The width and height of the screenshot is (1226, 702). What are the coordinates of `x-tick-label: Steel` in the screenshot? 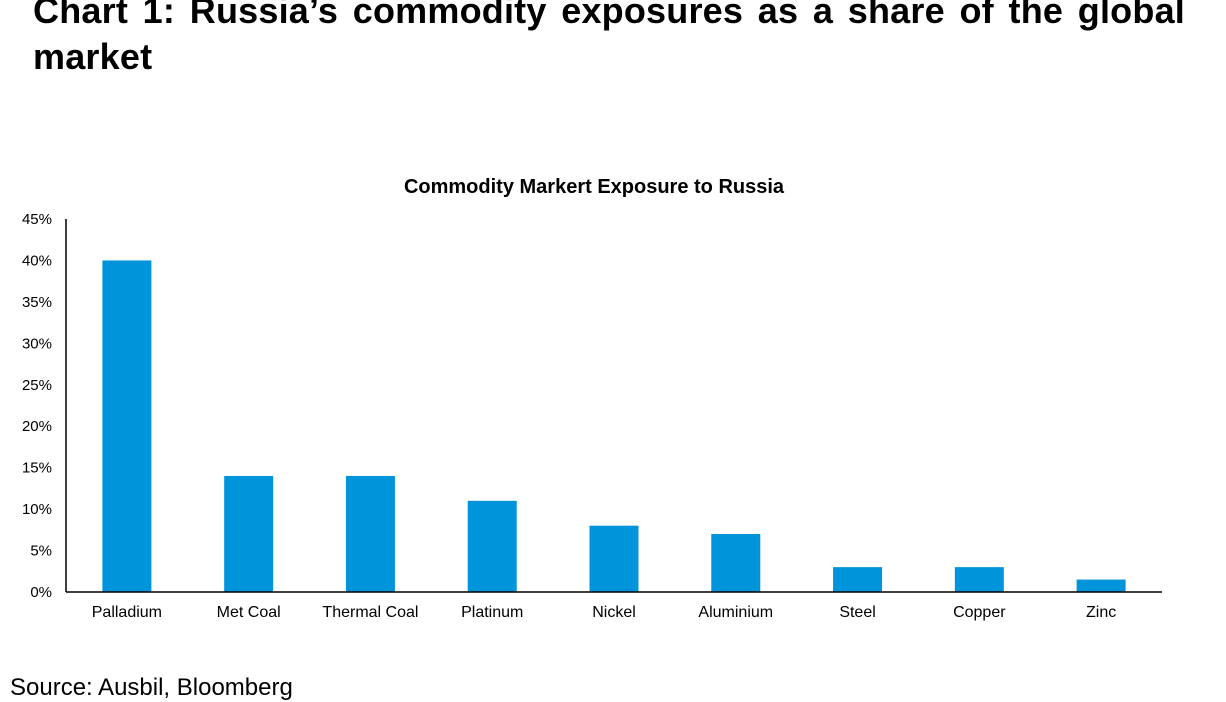 It's located at (857, 612).